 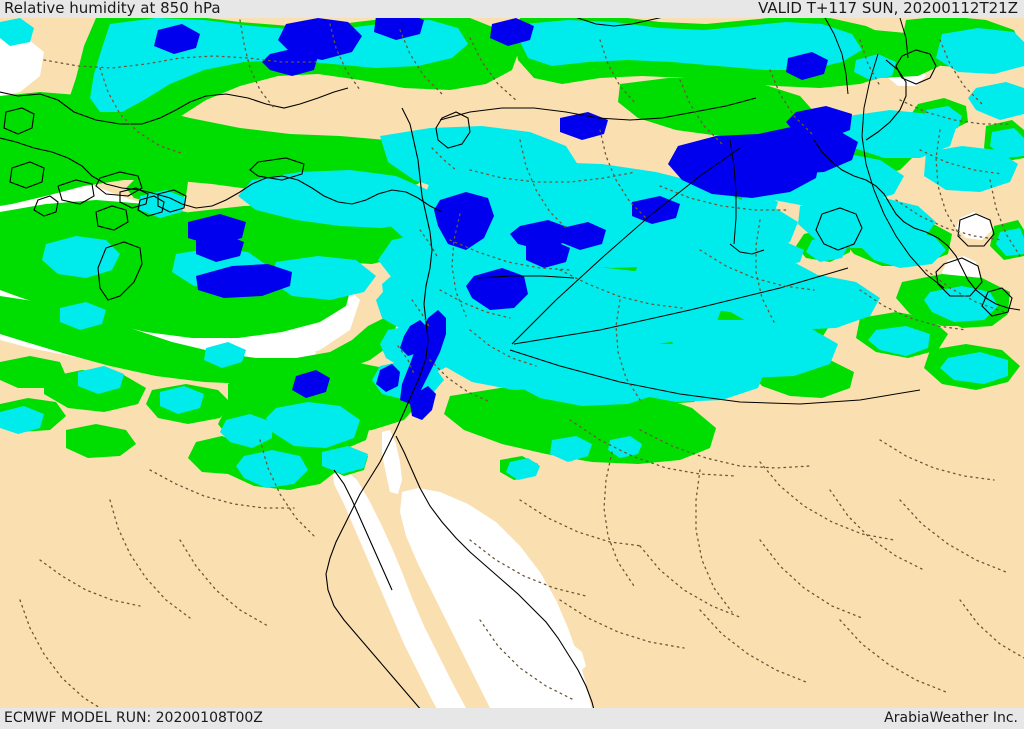 What do you see at coordinates (133, 718) in the screenshot?
I see `model-run-label: ECMWF MODEL RUN: 20200108T00Z` at bounding box center [133, 718].